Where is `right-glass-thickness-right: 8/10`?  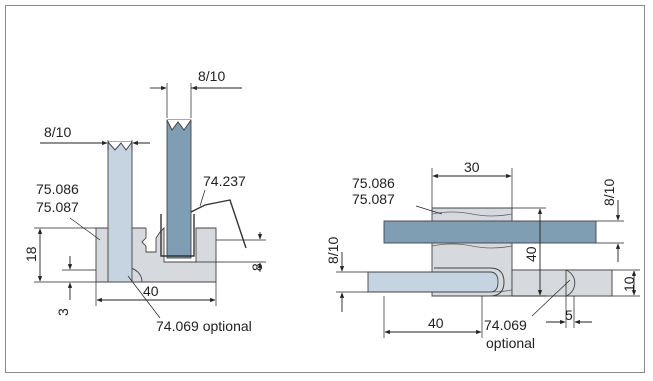 right-glass-thickness-right: 8/10 is located at coordinates (609, 192).